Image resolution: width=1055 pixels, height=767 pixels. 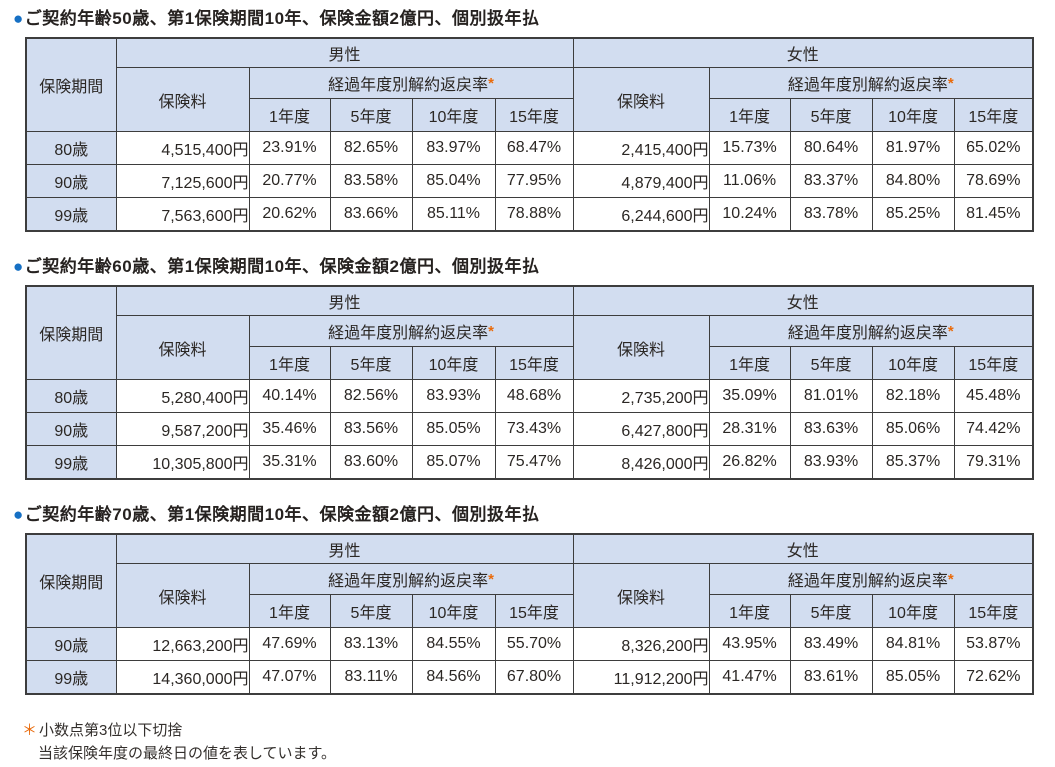 What do you see at coordinates (831, 115) in the screenshot?
I see `year-header-female-5: 5年度` at bounding box center [831, 115].